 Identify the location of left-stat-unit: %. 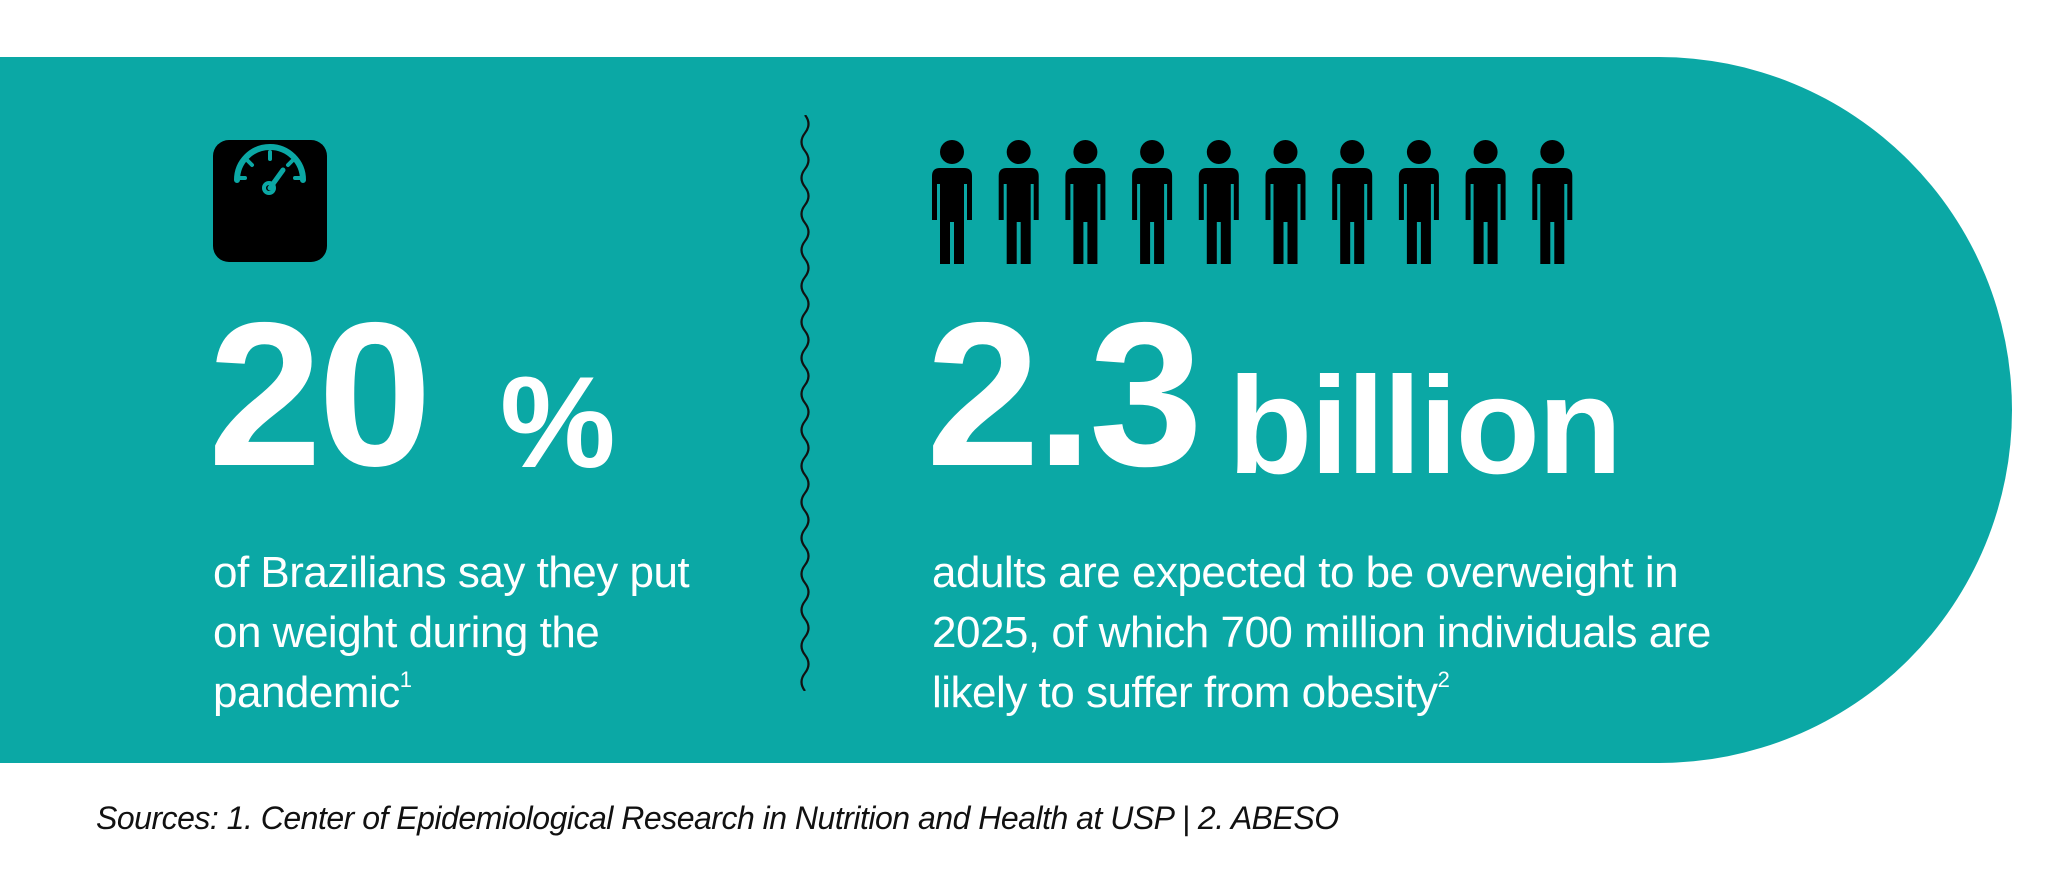
(558, 422).